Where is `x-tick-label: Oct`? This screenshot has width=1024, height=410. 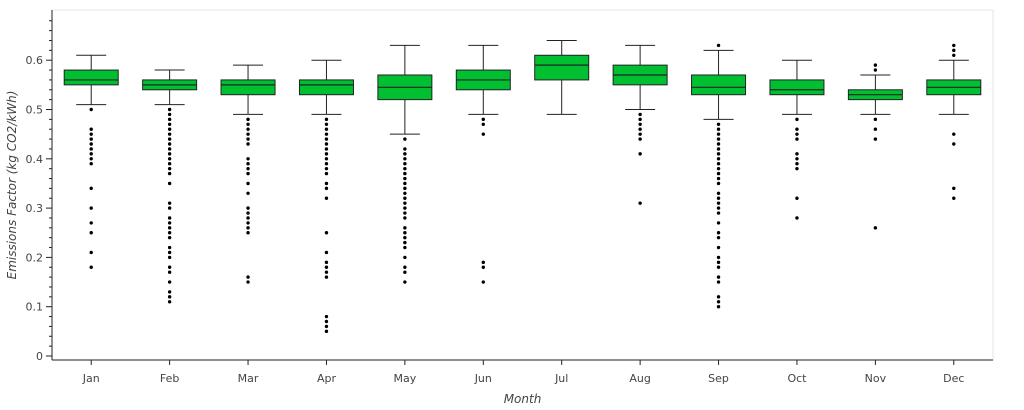 x-tick-label: Oct is located at coordinates (797, 378).